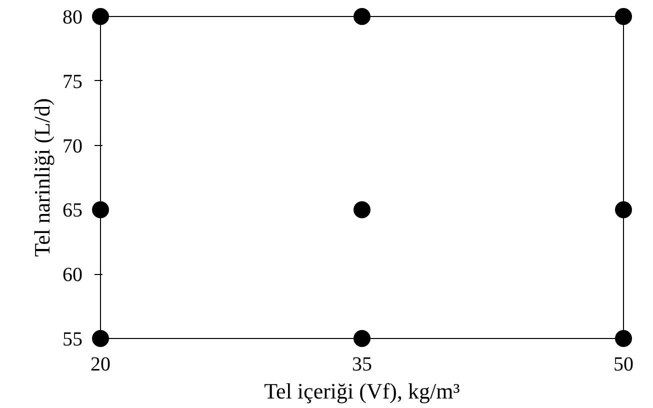 The width and height of the screenshot is (653, 408). I want to click on y-tick-label: 55, so click(72, 339).